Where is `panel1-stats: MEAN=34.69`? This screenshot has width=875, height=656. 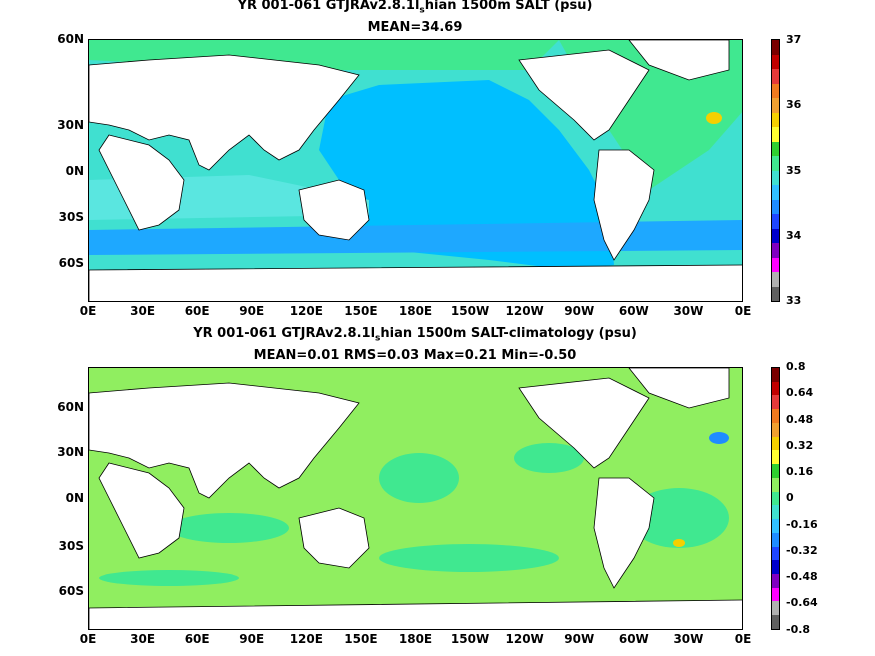
panel1-stats: MEAN=34.69 is located at coordinates (415, 27).